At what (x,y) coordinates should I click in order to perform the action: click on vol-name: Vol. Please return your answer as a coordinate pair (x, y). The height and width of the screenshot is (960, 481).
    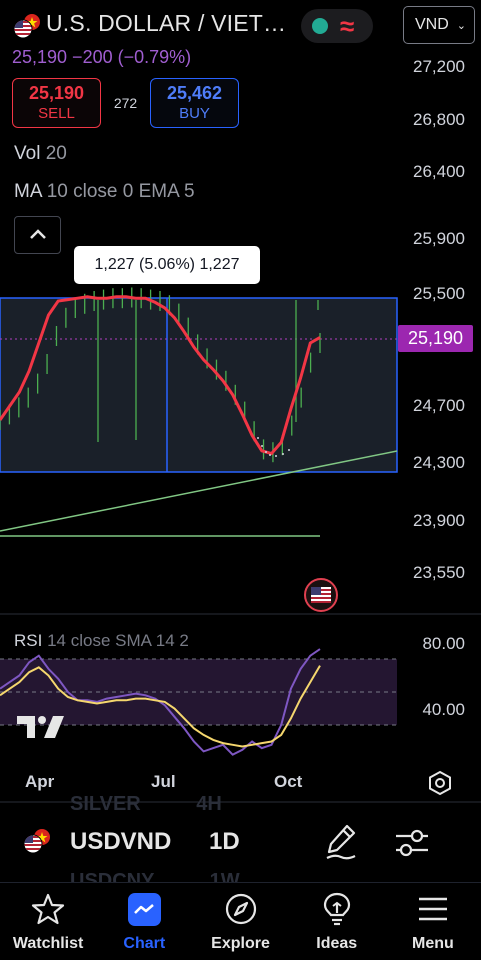
    Looking at the image, I should click on (27, 153).